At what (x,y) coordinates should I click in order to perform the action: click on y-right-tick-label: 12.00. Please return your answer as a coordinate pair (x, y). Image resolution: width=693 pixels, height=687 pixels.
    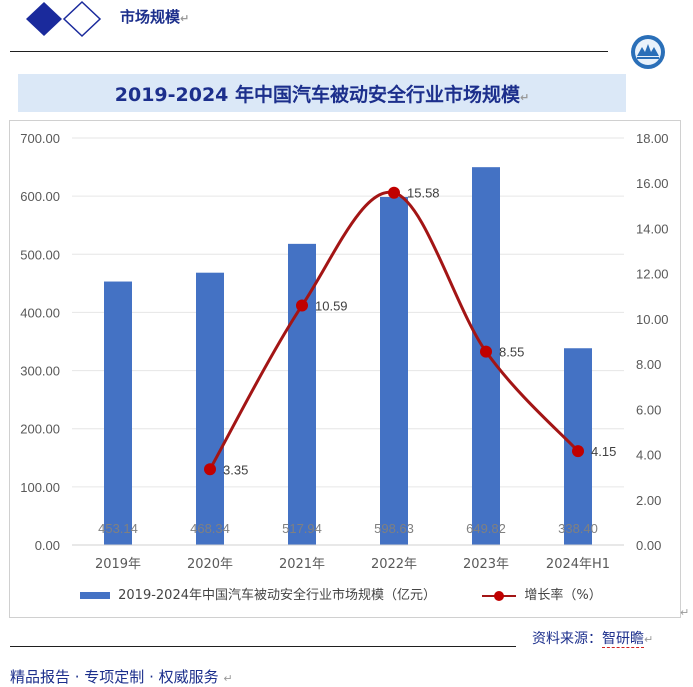
    Looking at the image, I should click on (652, 274).